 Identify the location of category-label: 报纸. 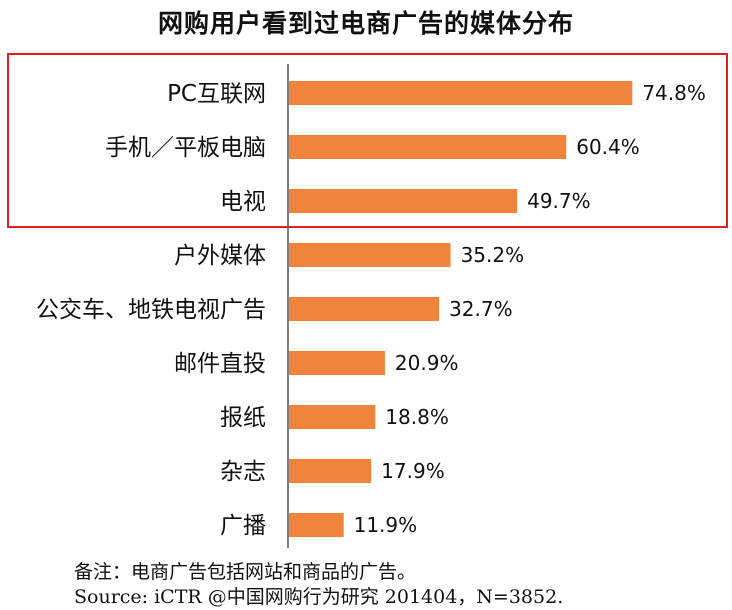
(243, 418).